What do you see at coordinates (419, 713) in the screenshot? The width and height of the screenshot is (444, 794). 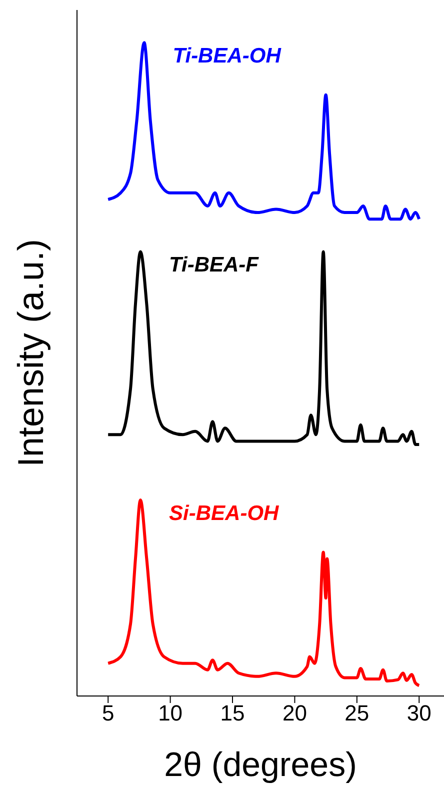 I see `x-tick-label: 30` at bounding box center [419, 713].